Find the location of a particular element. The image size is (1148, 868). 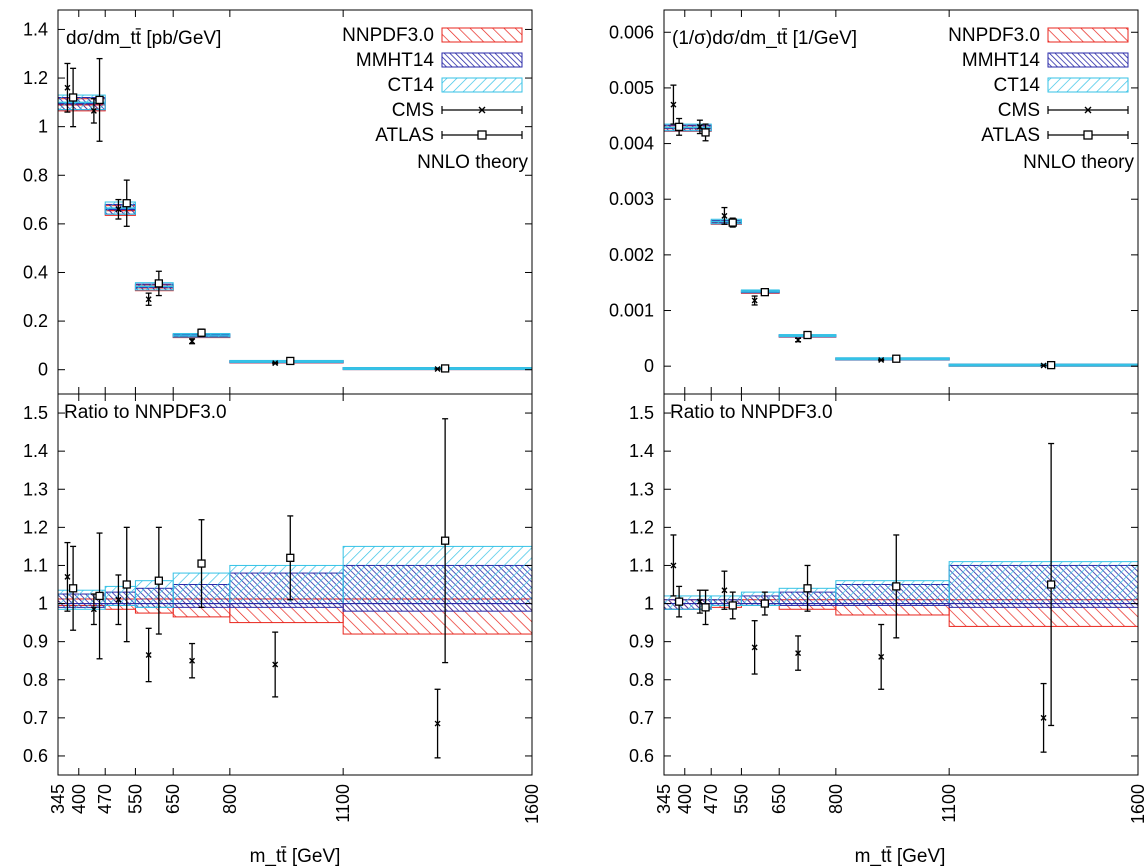

left-xtick-label-6: 1100 is located at coordinates (343, 803).